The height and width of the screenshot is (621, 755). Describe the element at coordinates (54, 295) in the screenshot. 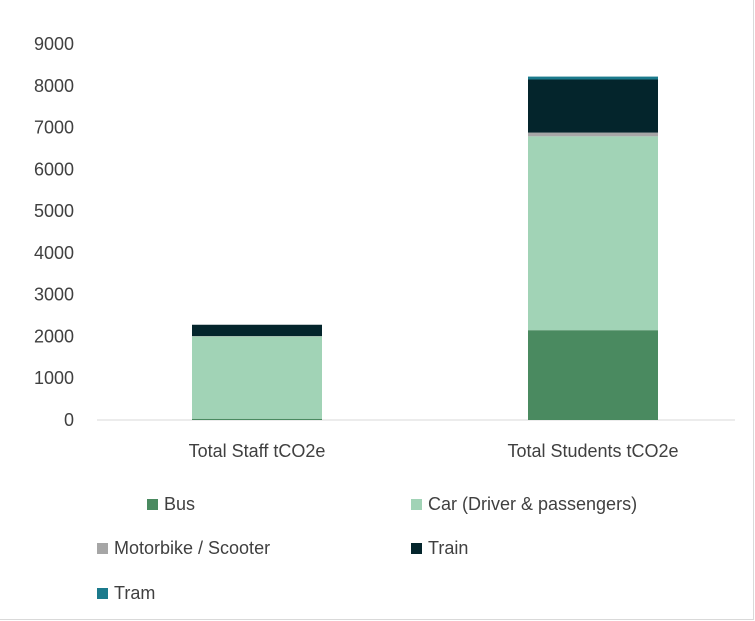

I see `y-tick-label: 3000` at that location.